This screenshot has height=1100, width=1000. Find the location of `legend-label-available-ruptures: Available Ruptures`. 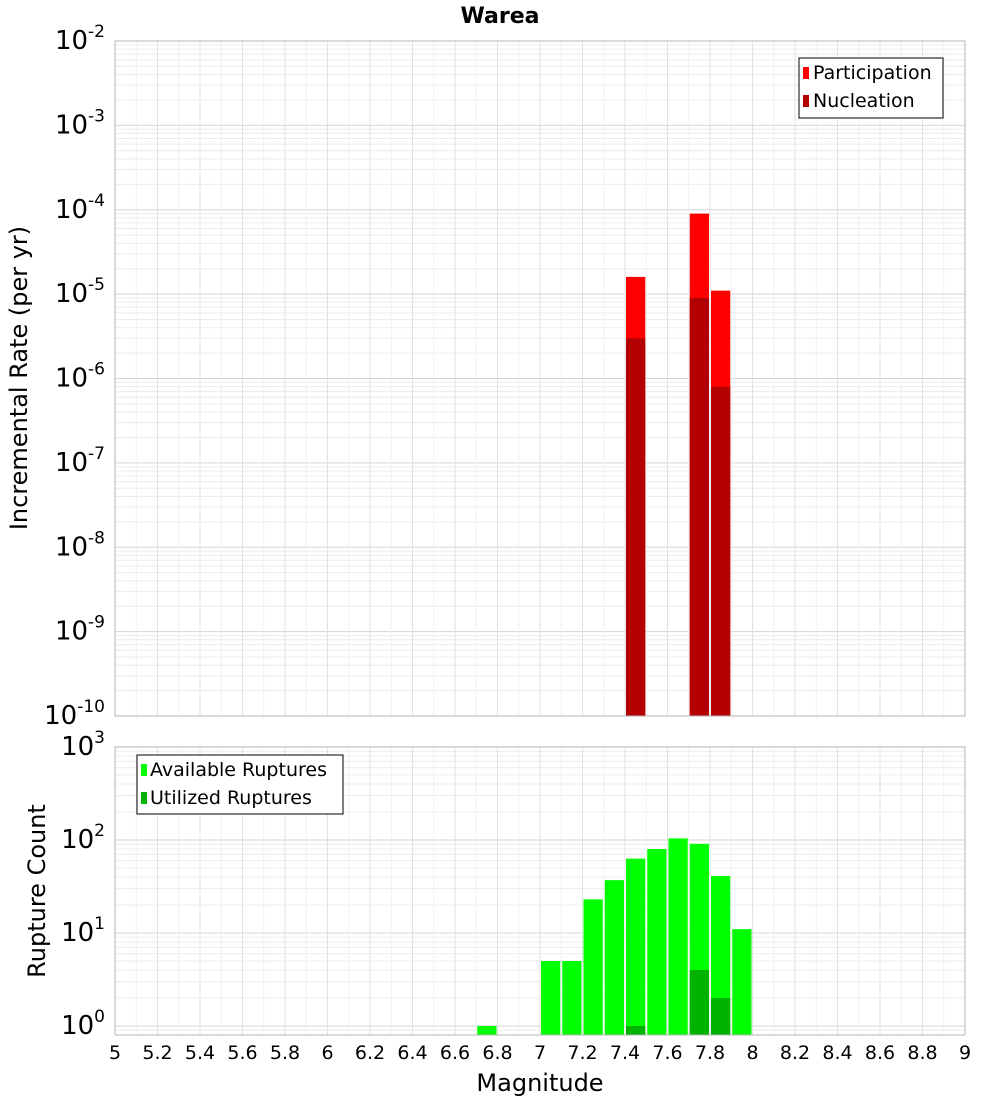

legend-label-available-ruptures: Available Ruptures is located at coordinates (238, 770).